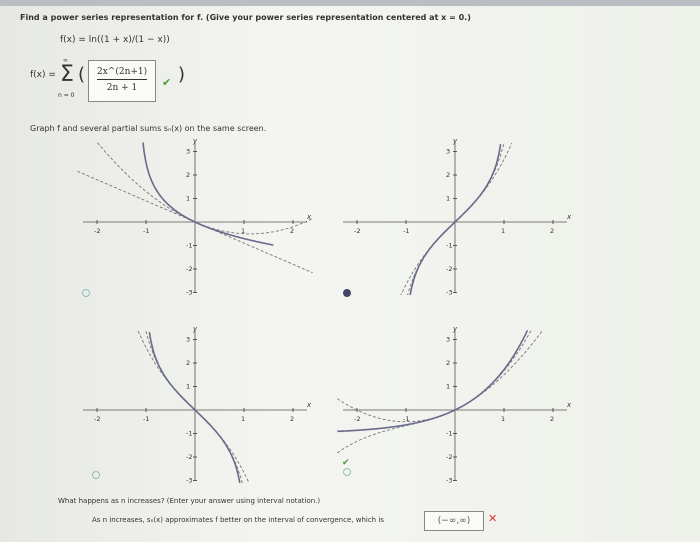 The image size is (700, 542). I want to click on graph-check-icon: ✔, so click(346, 463).